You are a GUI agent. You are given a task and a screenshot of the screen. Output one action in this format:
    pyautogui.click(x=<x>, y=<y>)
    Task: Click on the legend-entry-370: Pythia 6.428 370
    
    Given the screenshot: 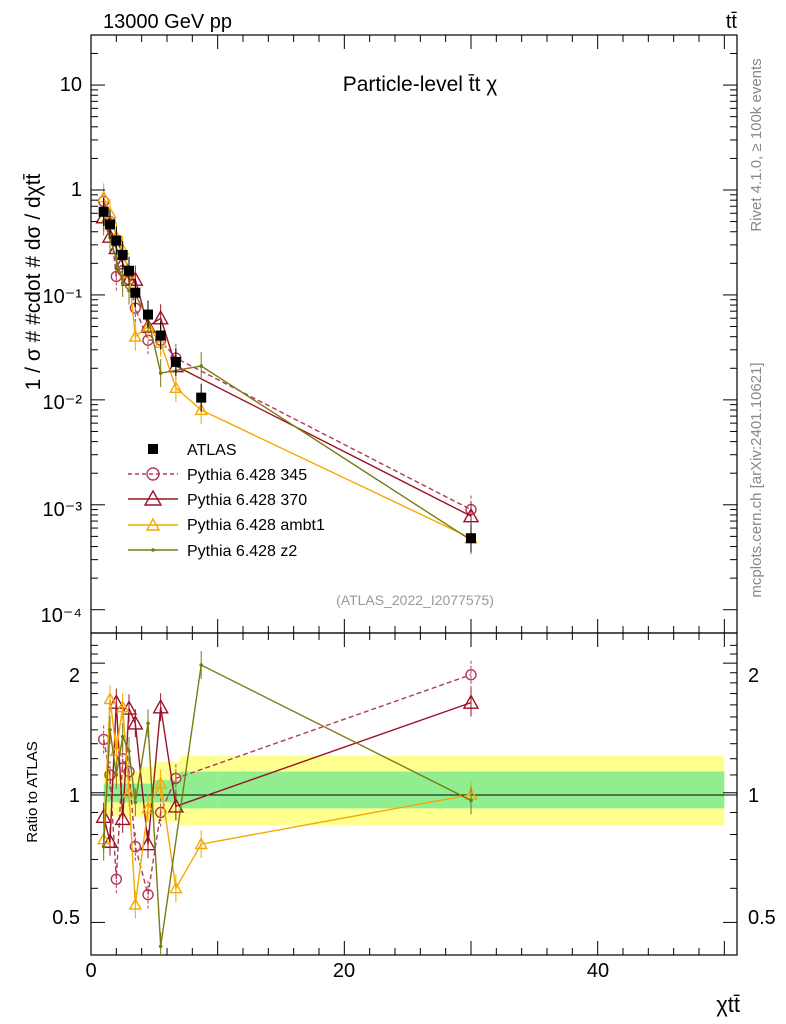 What is the action you would take?
    pyautogui.click(x=217, y=499)
    